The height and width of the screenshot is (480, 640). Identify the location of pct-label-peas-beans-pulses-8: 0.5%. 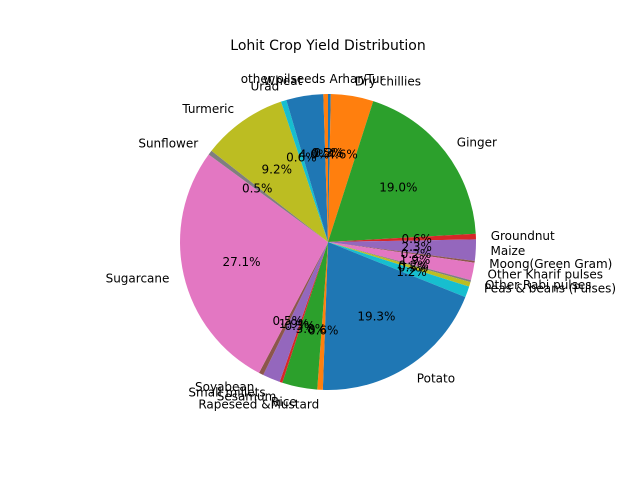
(413, 267).